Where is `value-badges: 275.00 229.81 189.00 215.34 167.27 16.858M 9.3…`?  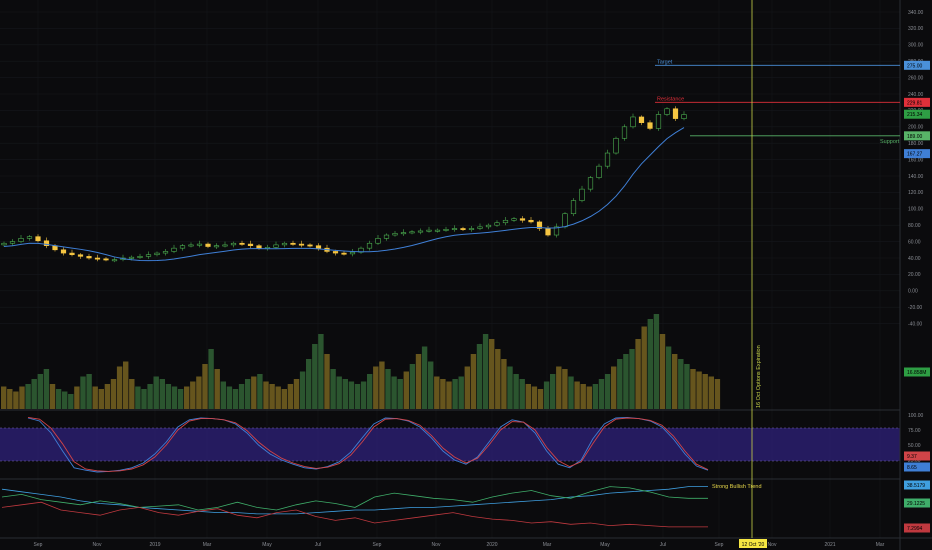
value-badges: 275.00 229.81 189.00 215.34 167.27 16.858M 9.3… is located at coordinates (917, 296).